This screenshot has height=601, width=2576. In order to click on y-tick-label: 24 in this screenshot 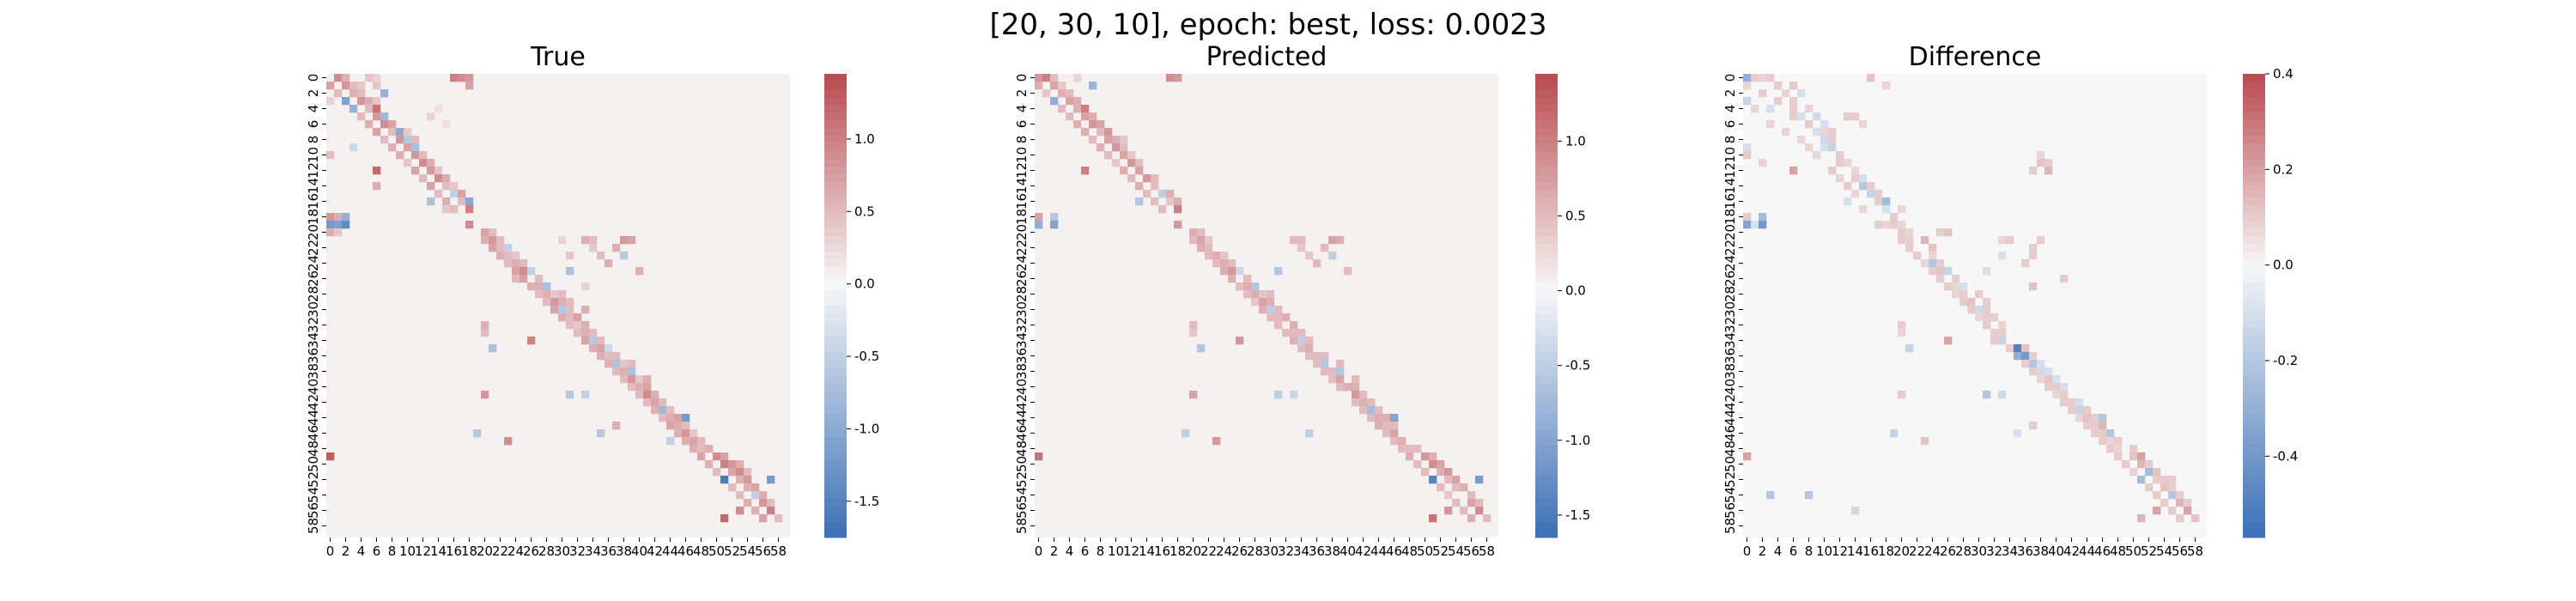, I will do `click(1730, 263)`.